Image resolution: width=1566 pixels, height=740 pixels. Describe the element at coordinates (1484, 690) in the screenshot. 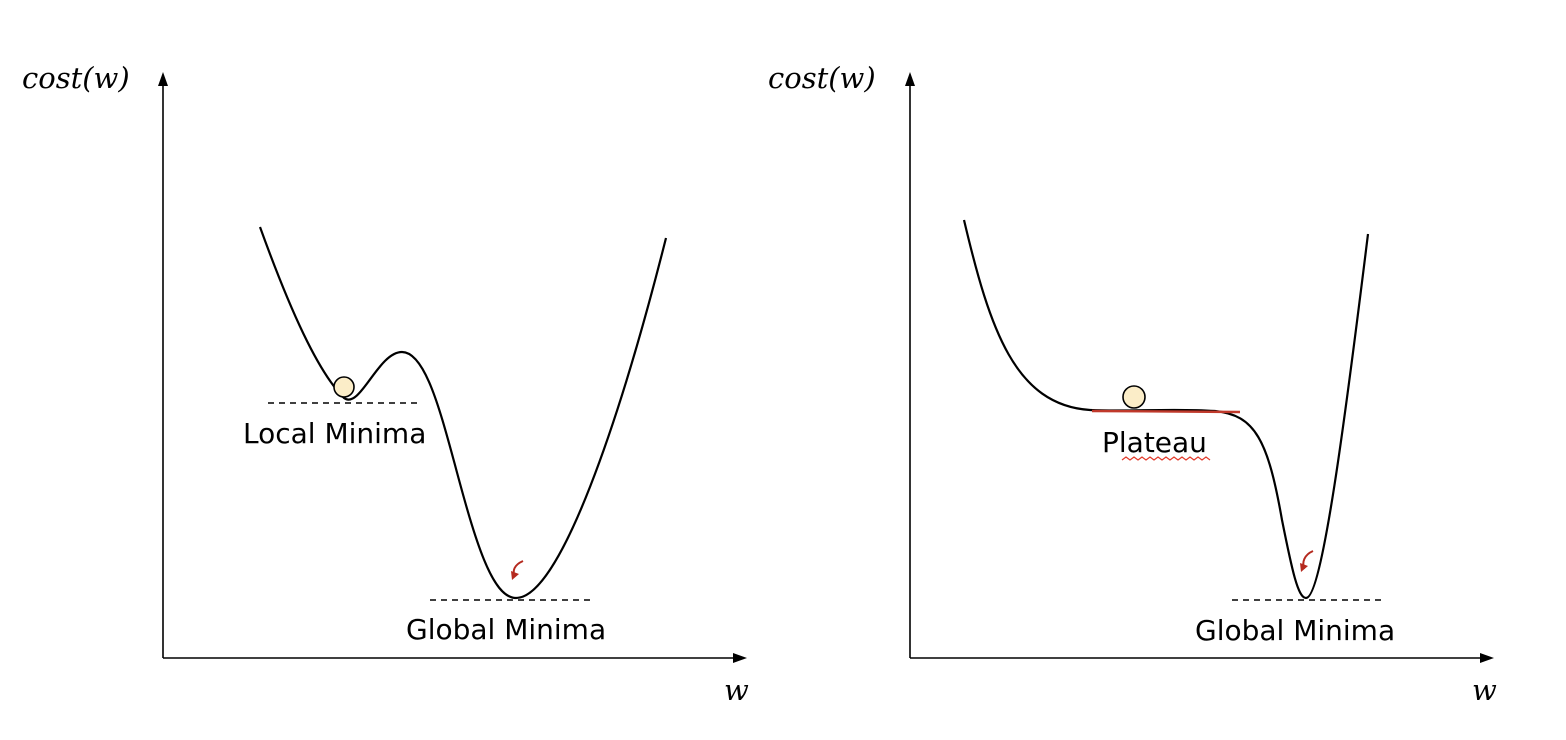

I see `right-x-axis-label: w` at that location.